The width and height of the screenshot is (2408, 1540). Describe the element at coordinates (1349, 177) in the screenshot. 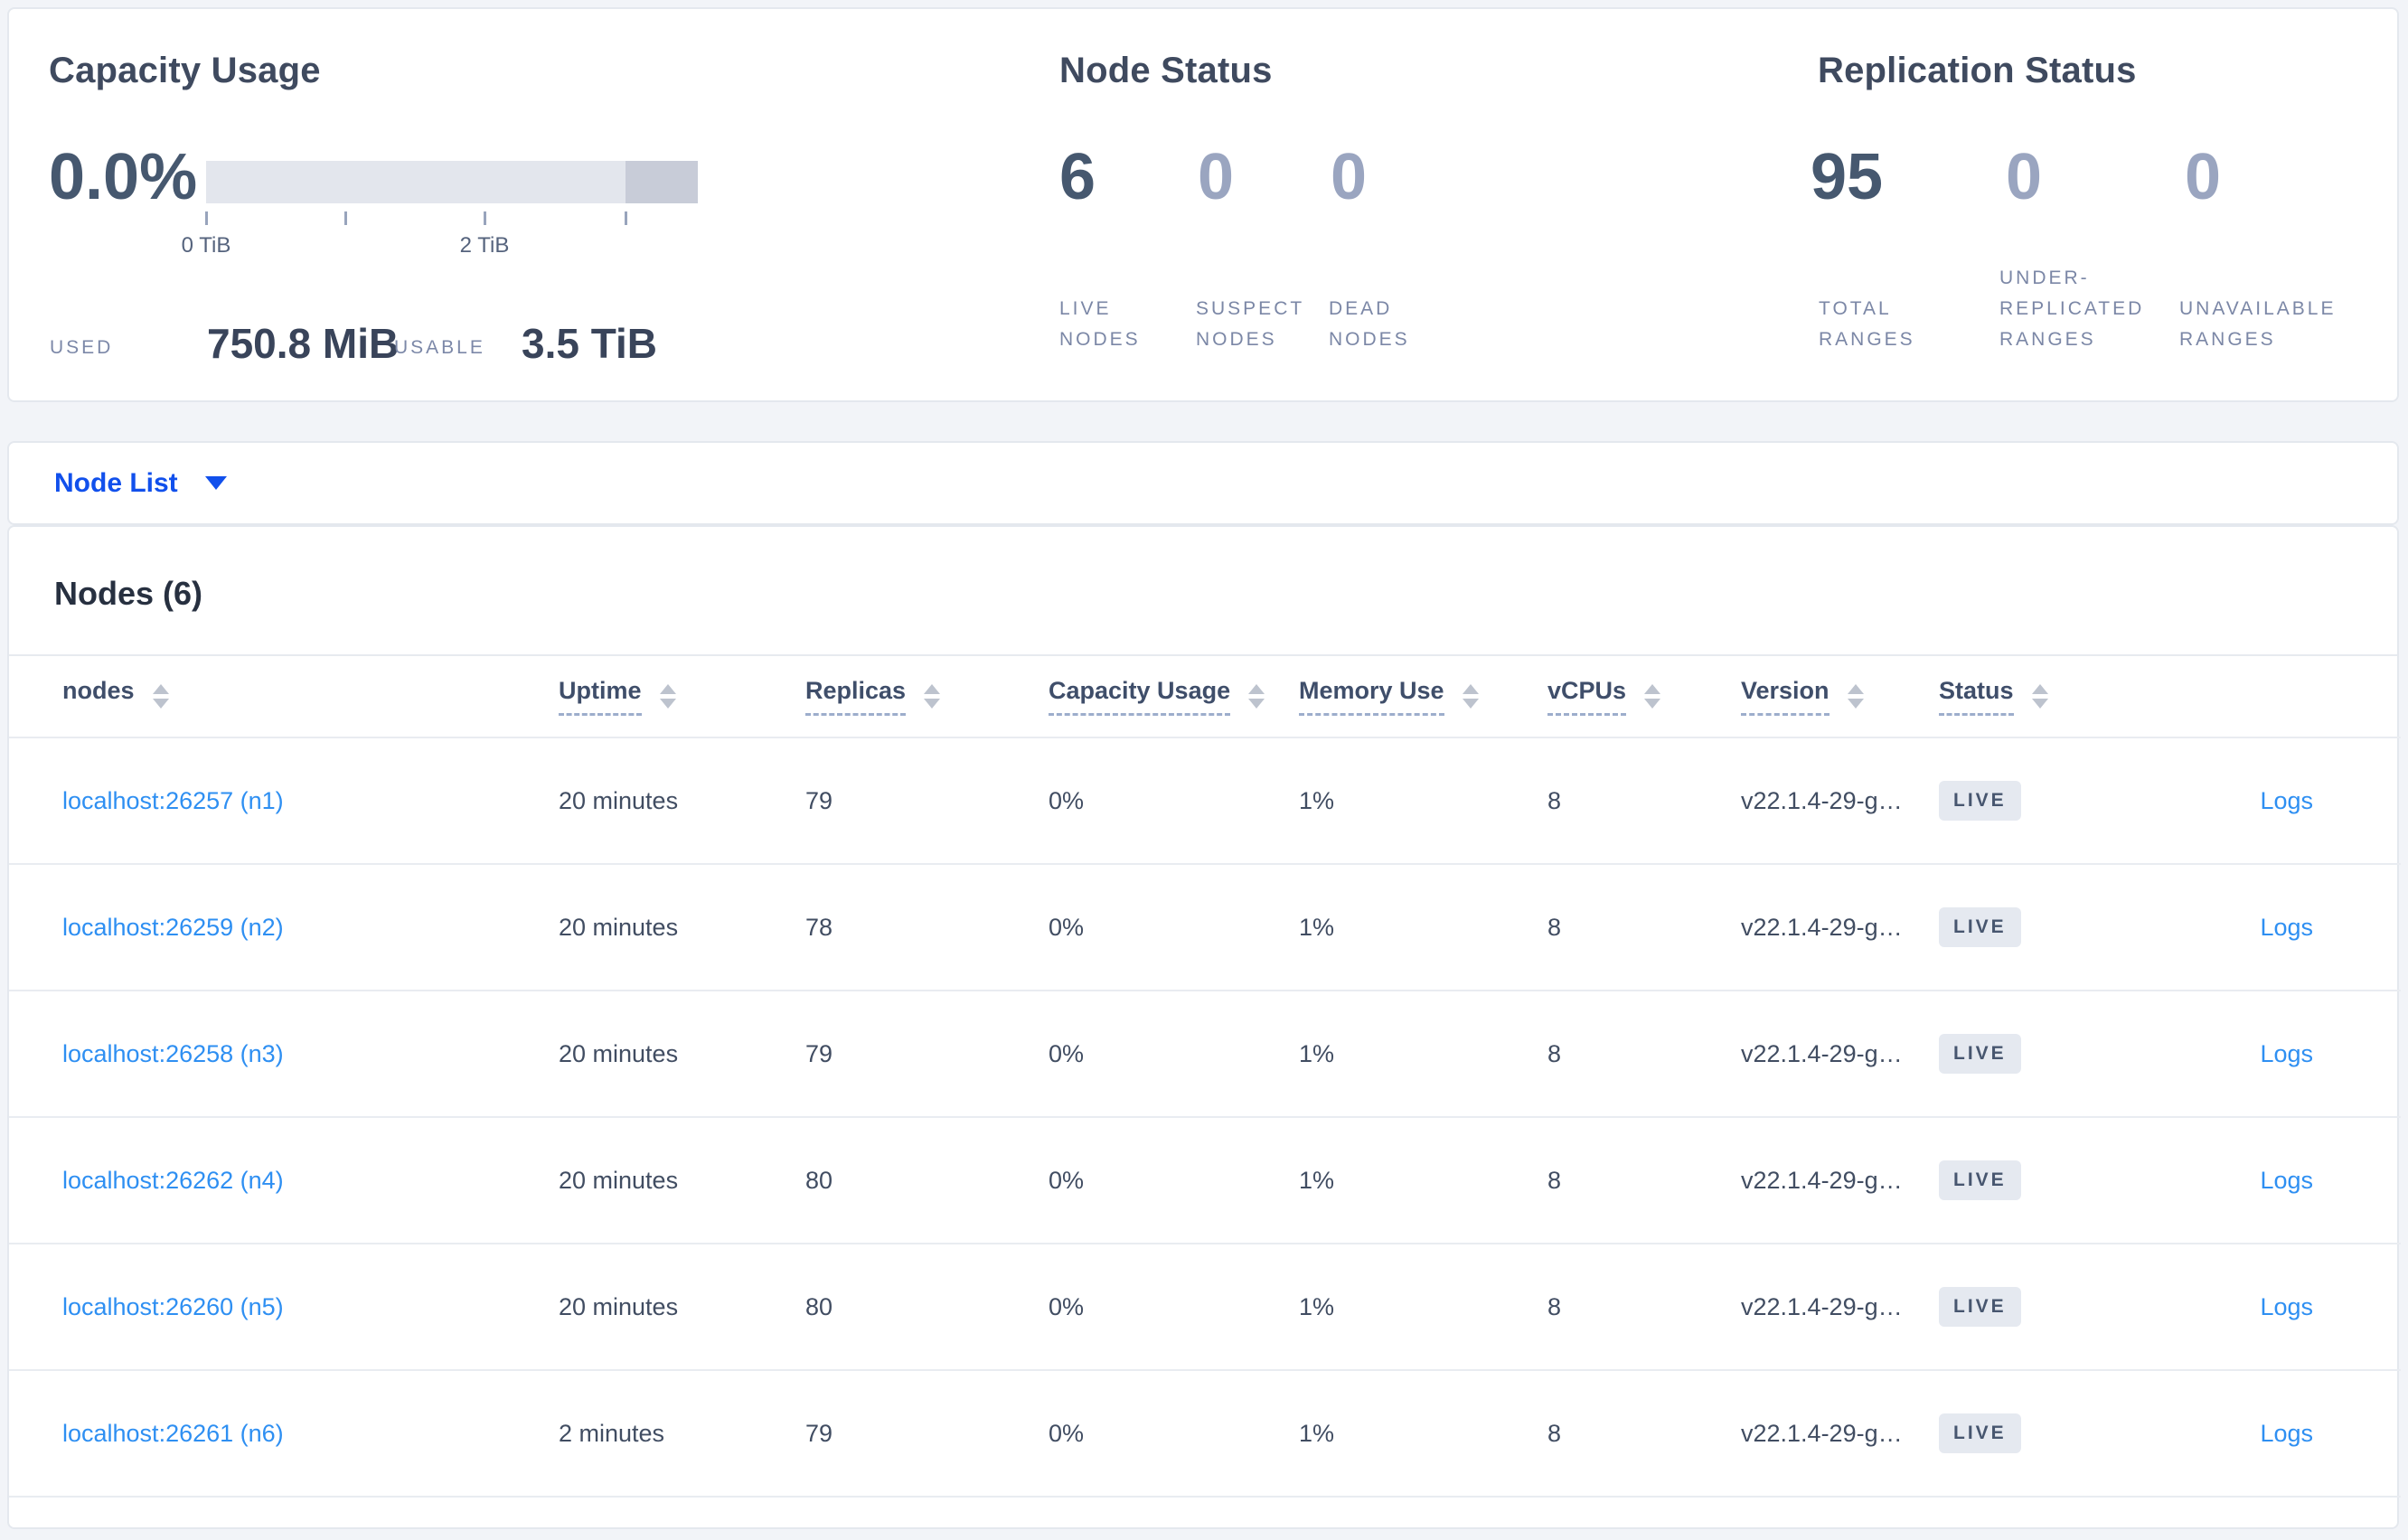

I see `dead-nodes-count: 0` at that location.